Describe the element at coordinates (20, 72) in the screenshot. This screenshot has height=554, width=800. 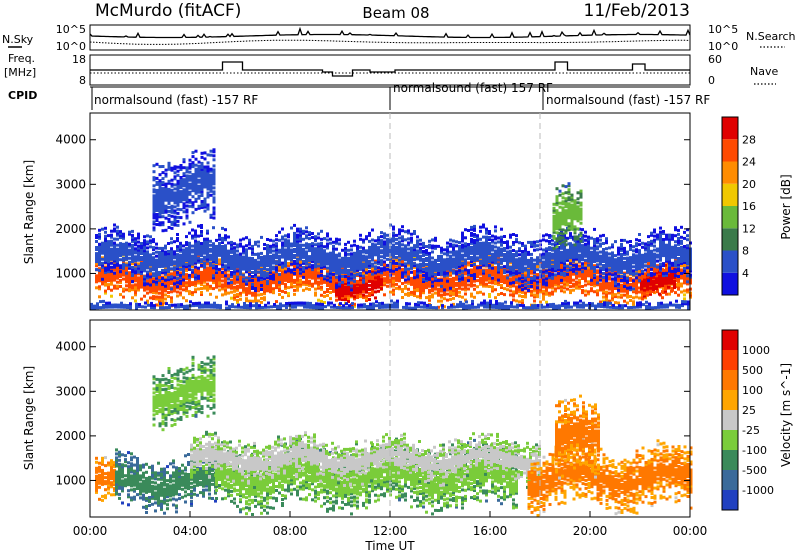
I see `freq-unit-label: [MHz]` at that location.